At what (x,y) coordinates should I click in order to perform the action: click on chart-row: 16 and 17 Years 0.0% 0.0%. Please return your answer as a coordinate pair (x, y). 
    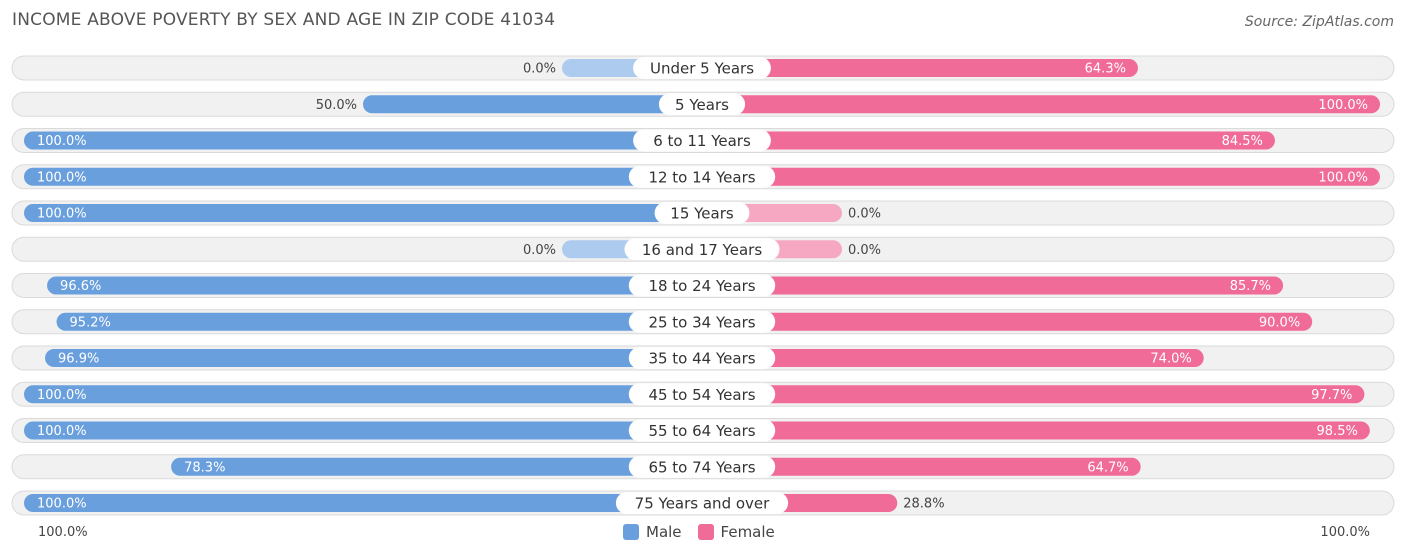
    Looking at the image, I should click on (703, 249).